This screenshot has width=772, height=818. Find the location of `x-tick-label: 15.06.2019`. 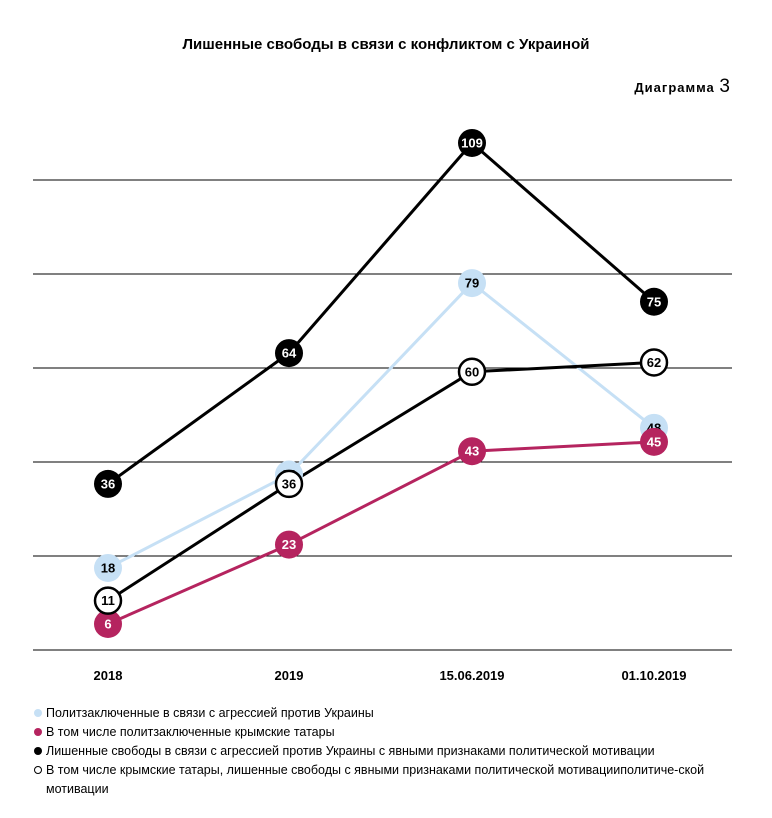

x-tick-label: 15.06.2019 is located at coordinates (471, 675).